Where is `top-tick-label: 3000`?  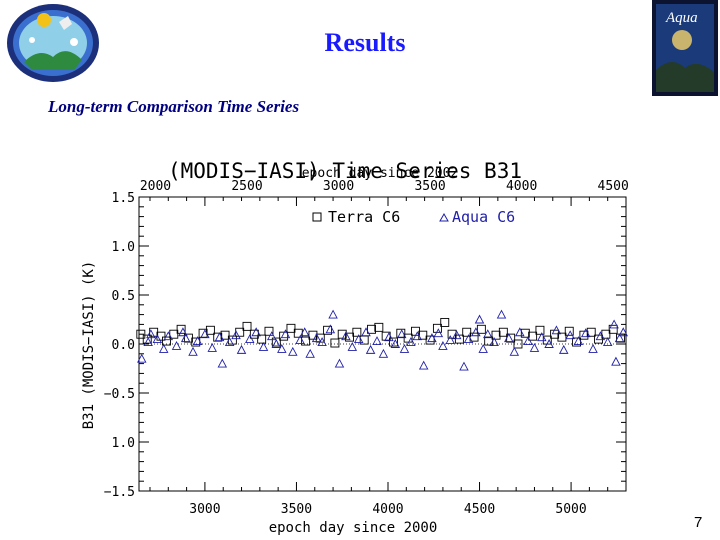
top-tick-label: 3000 is located at coordinates (338, 186).